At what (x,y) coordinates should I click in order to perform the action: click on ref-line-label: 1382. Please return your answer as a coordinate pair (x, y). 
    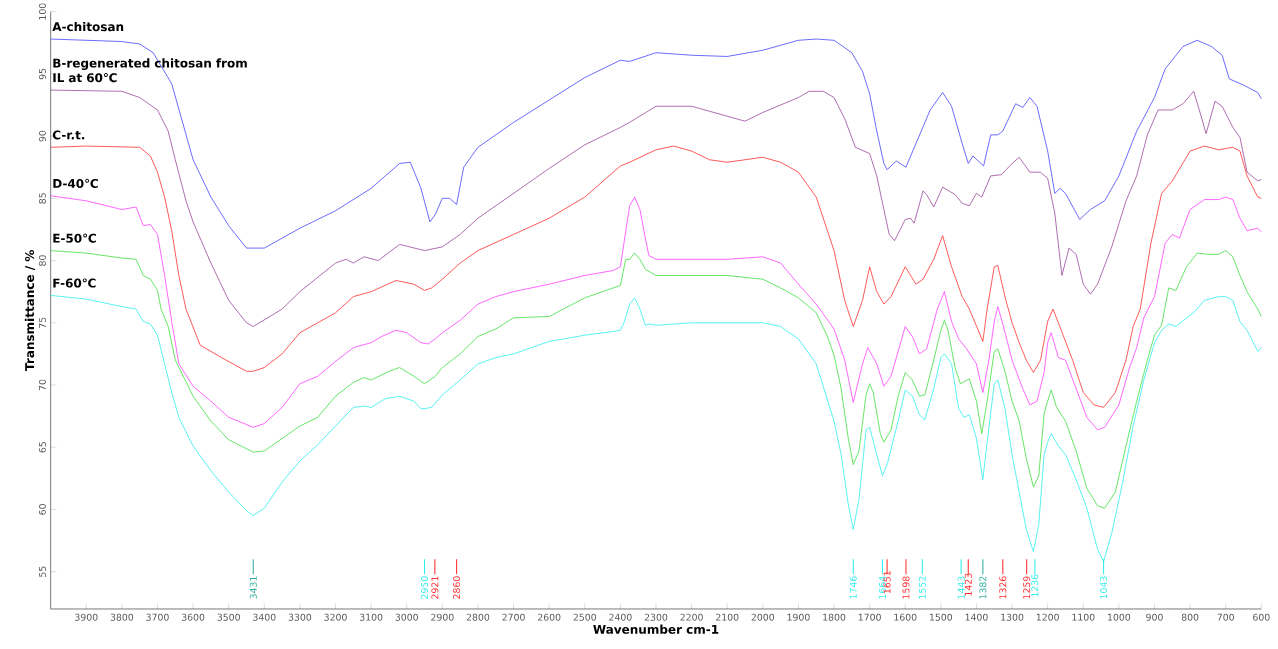
    Looking at the image, I should click on (983, 587).